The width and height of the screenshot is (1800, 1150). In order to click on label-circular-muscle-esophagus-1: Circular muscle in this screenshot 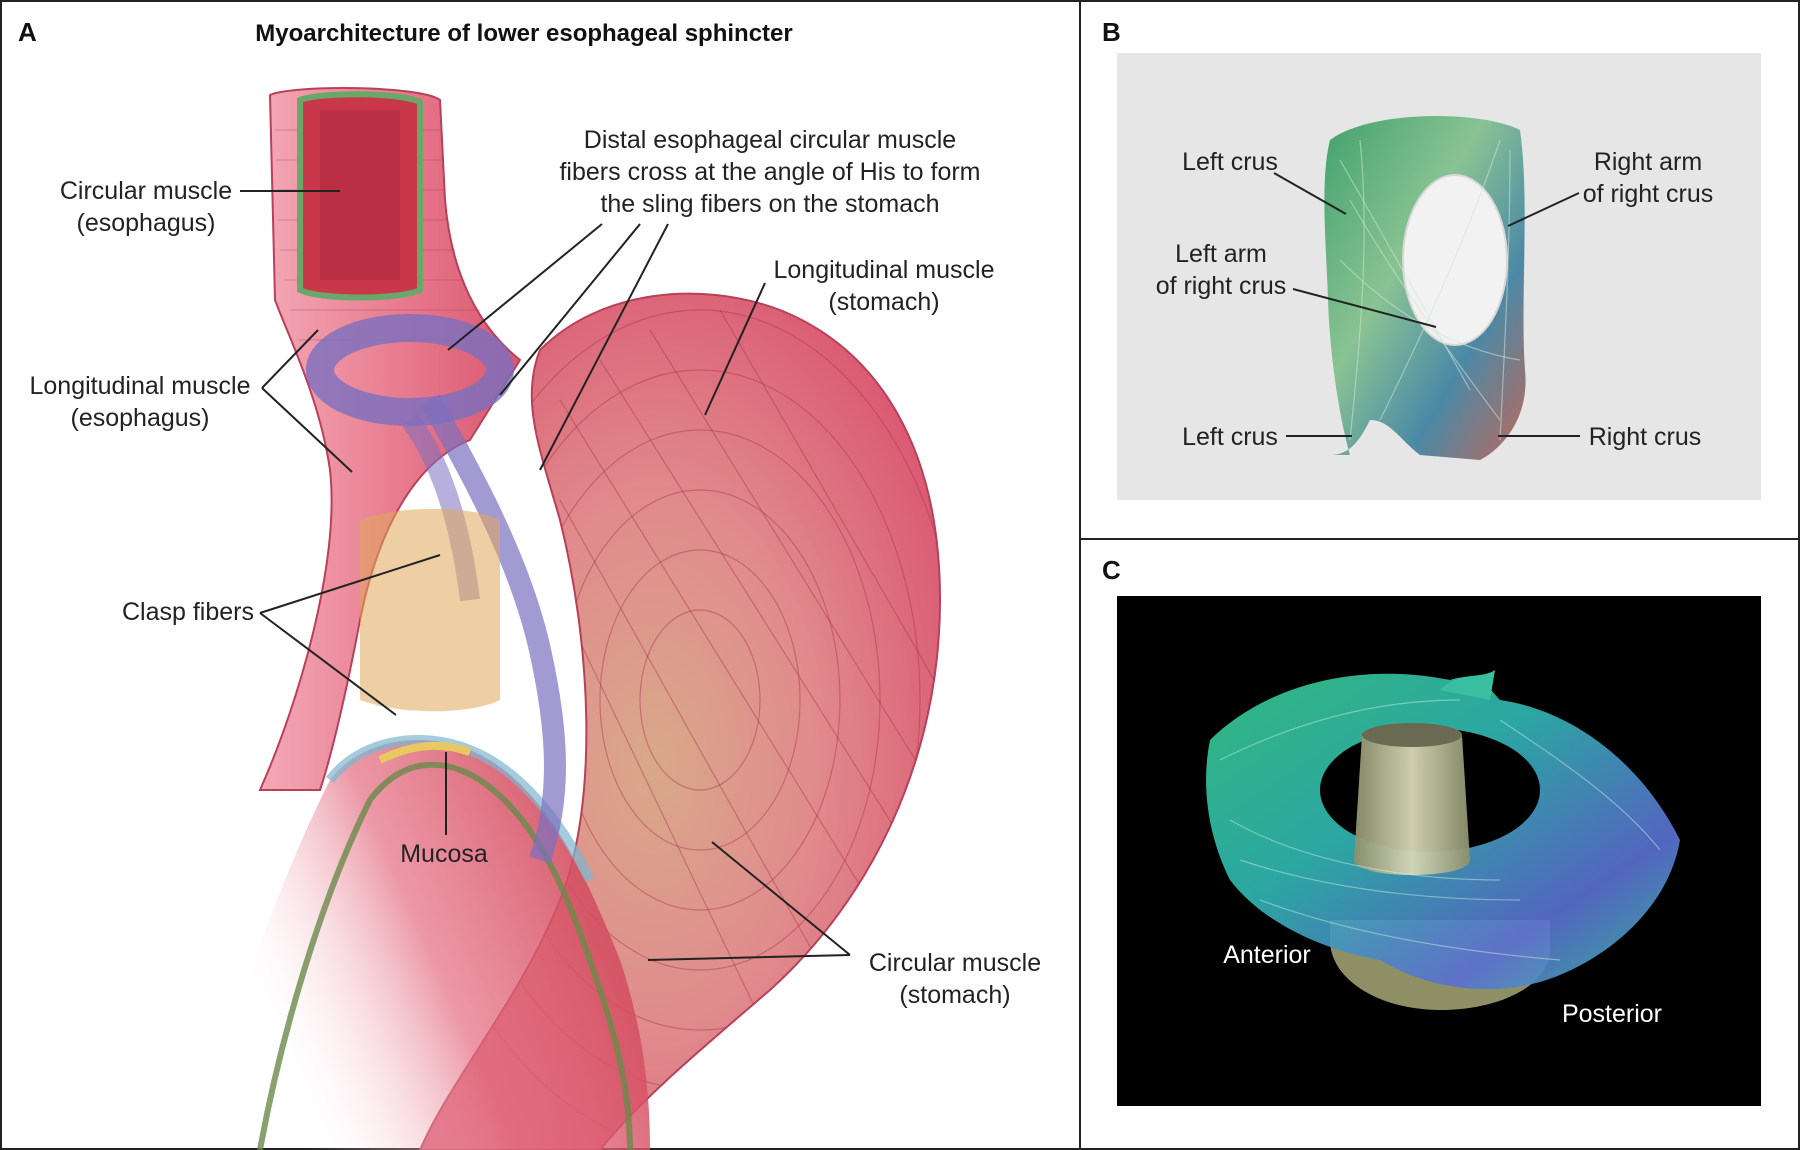, I will do `click(146, 191)`.